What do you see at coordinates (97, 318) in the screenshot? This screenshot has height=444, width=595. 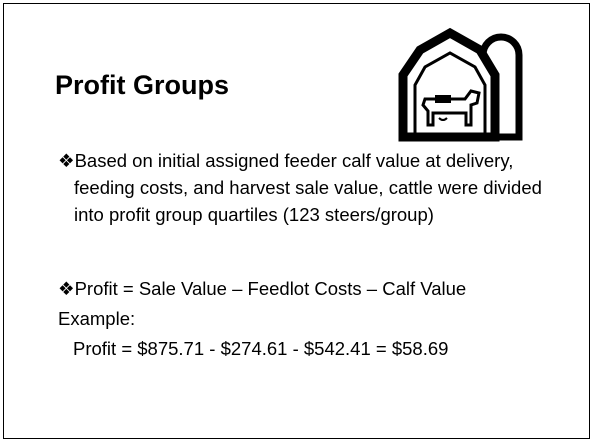 I see `example-label: Example:` at bounding box center [97, 318].